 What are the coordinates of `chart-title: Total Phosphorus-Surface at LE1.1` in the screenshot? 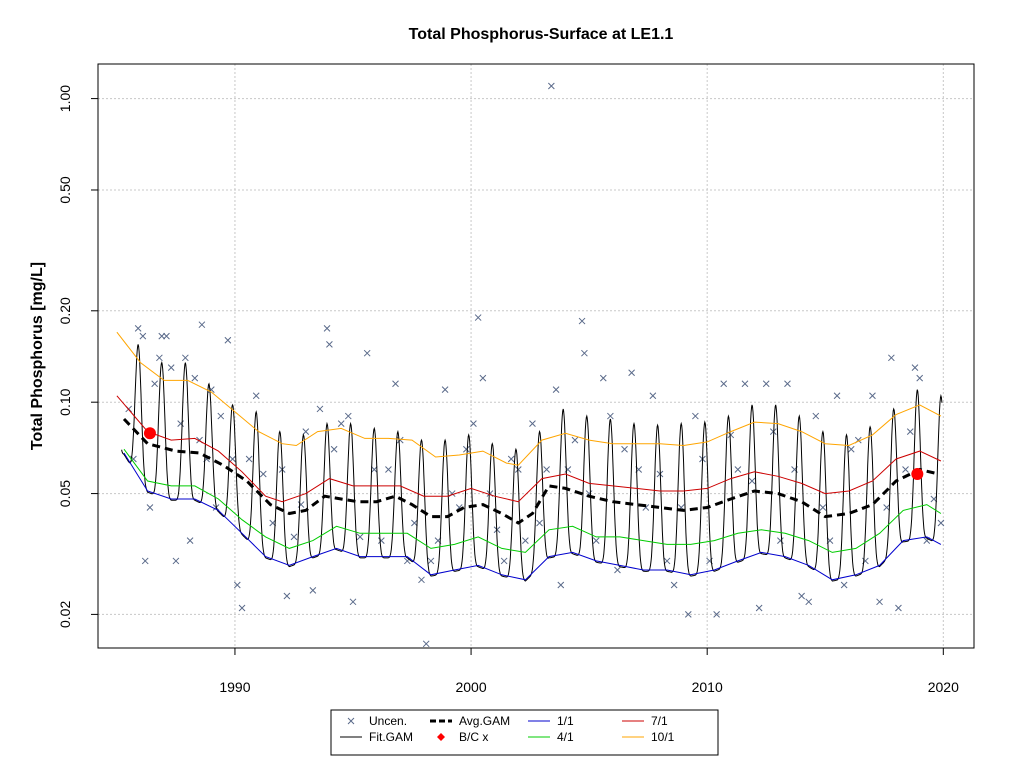 It's located at (541, 34).